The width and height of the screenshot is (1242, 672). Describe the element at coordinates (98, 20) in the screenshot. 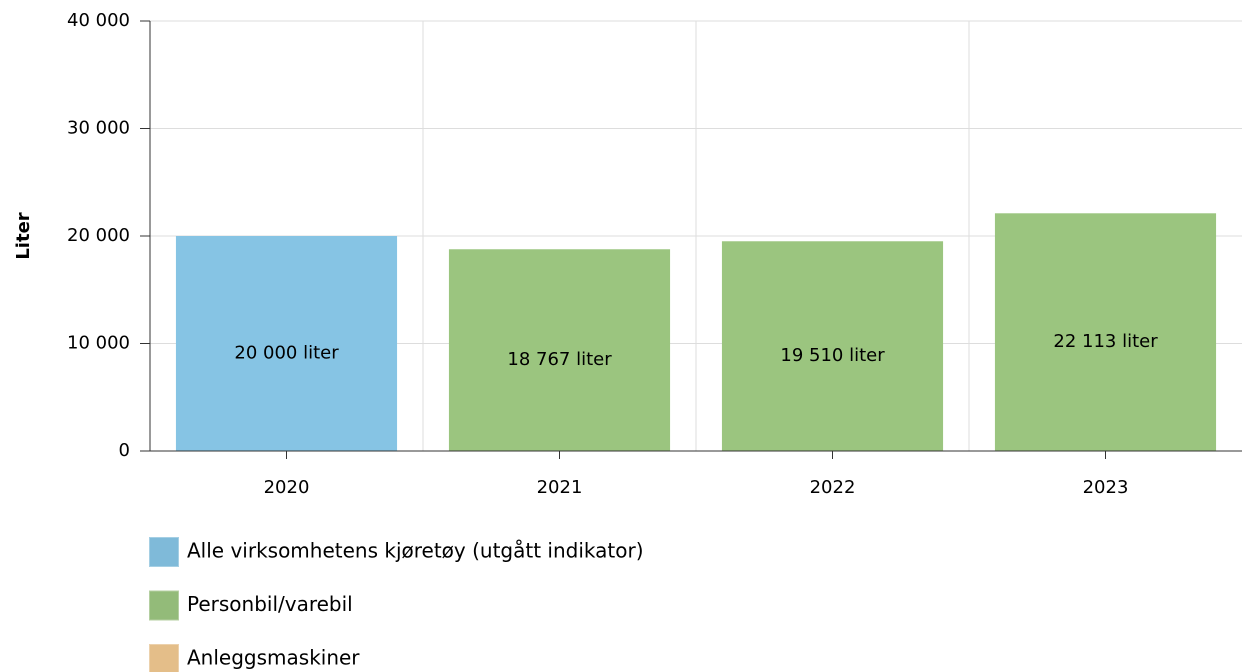

I see `y-tick-label: 40 000` at that location.